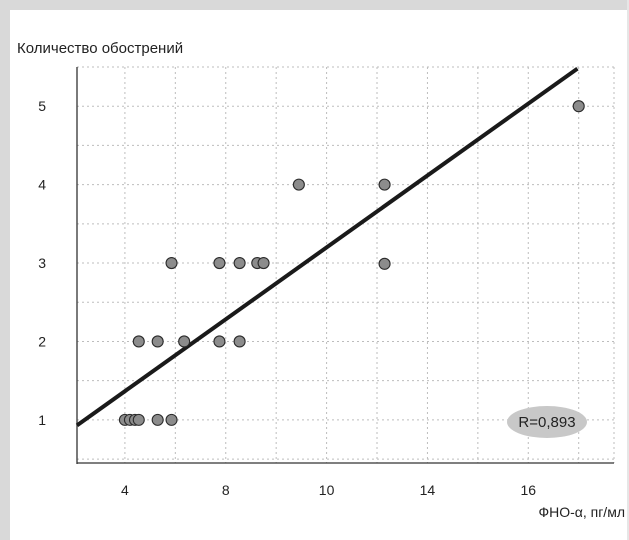 The image size is (629, 540). What do you see at coordinates (528, 490) in the screenshot?
I see `x-tick-label: 16` at bounding box center [528, 490].